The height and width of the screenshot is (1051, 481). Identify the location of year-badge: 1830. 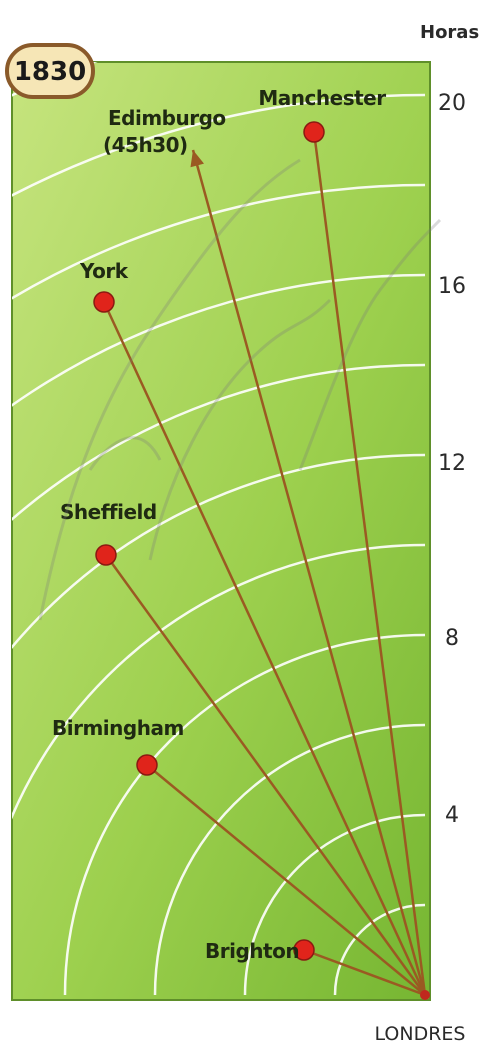
(50, 71).